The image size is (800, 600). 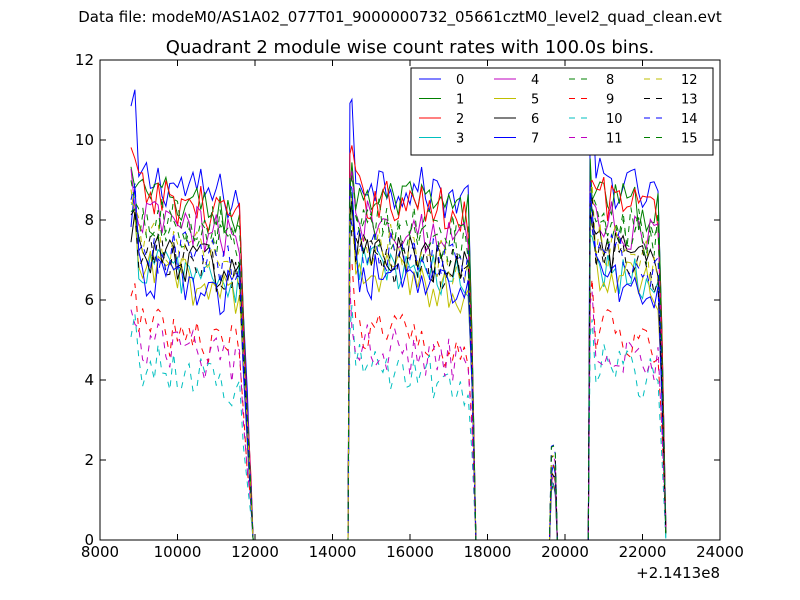 I want to click on y-tick-label: 12, so click(x=84, y=60).